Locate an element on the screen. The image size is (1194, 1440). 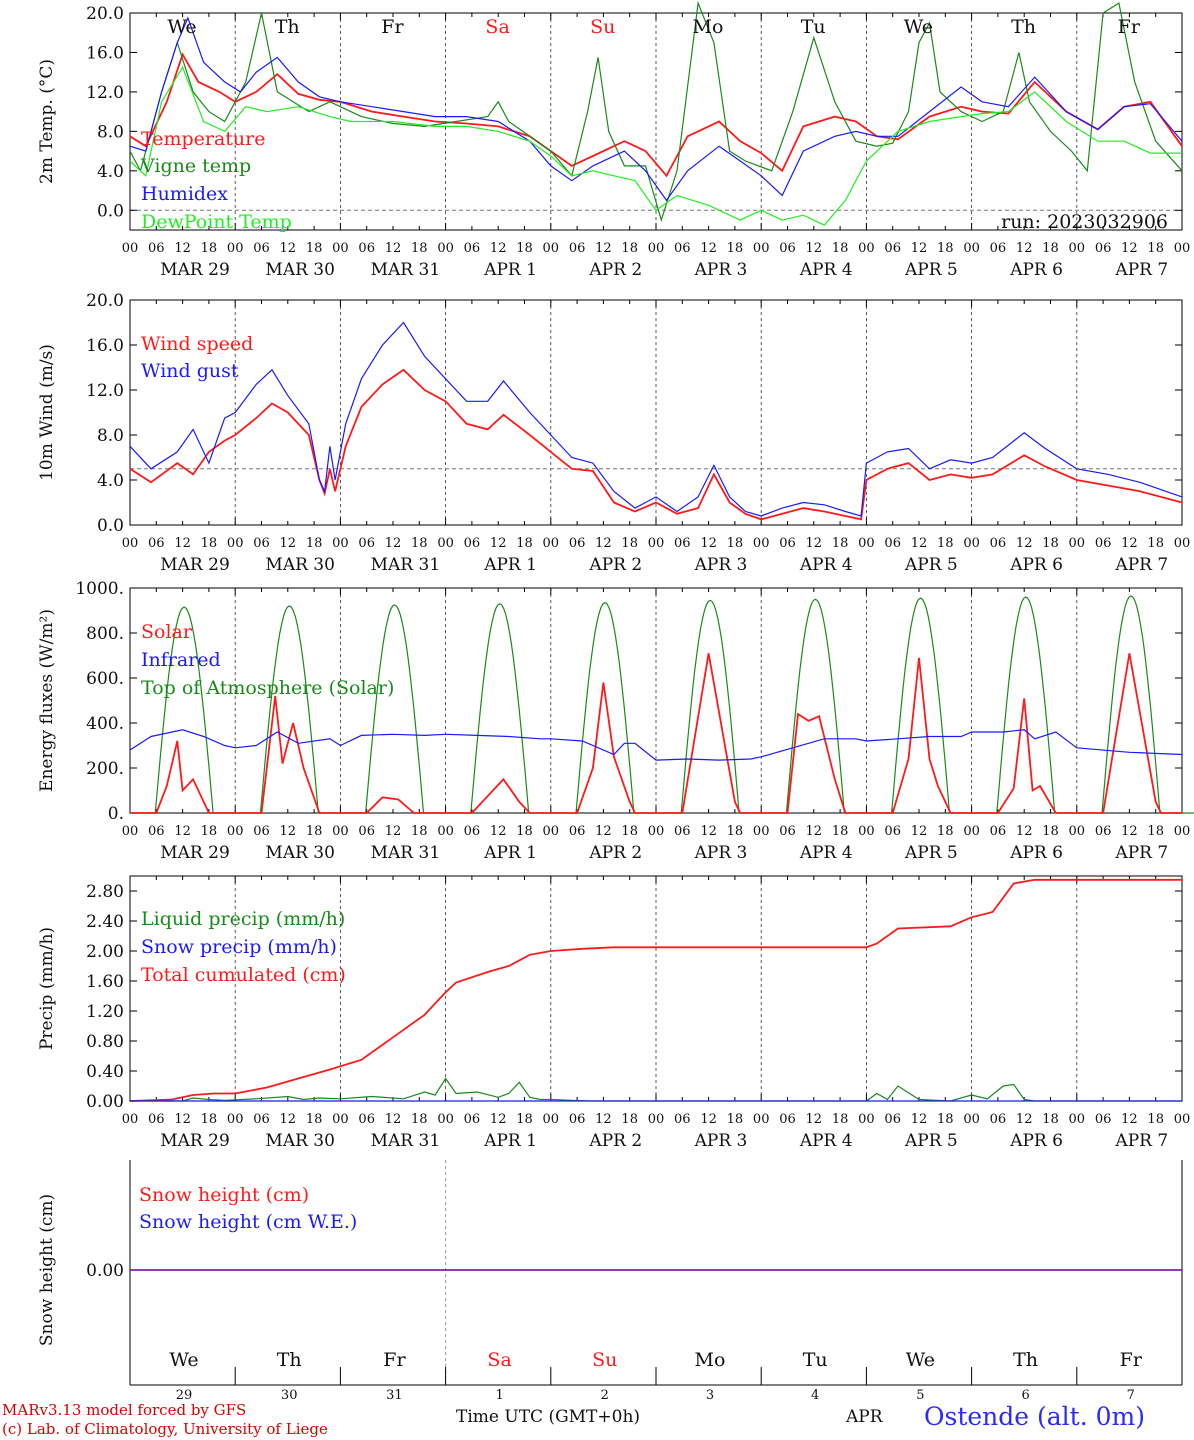
date-label: APR 1 is located at coordinates (510, 1141).